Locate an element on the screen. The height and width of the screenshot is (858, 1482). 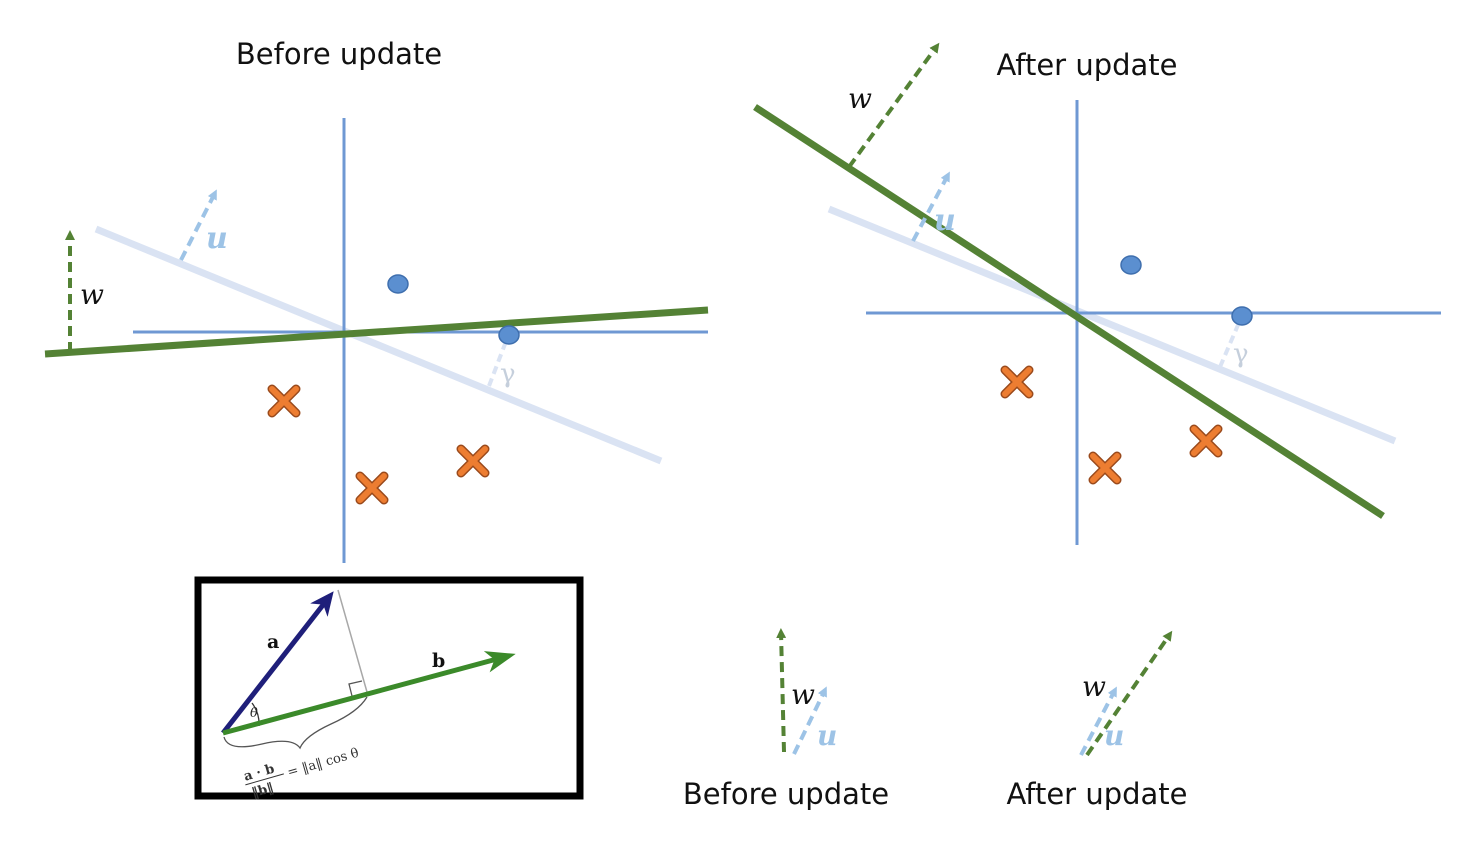
bottom-before-vectors: w u Before update is located at coordinates (786, 719).